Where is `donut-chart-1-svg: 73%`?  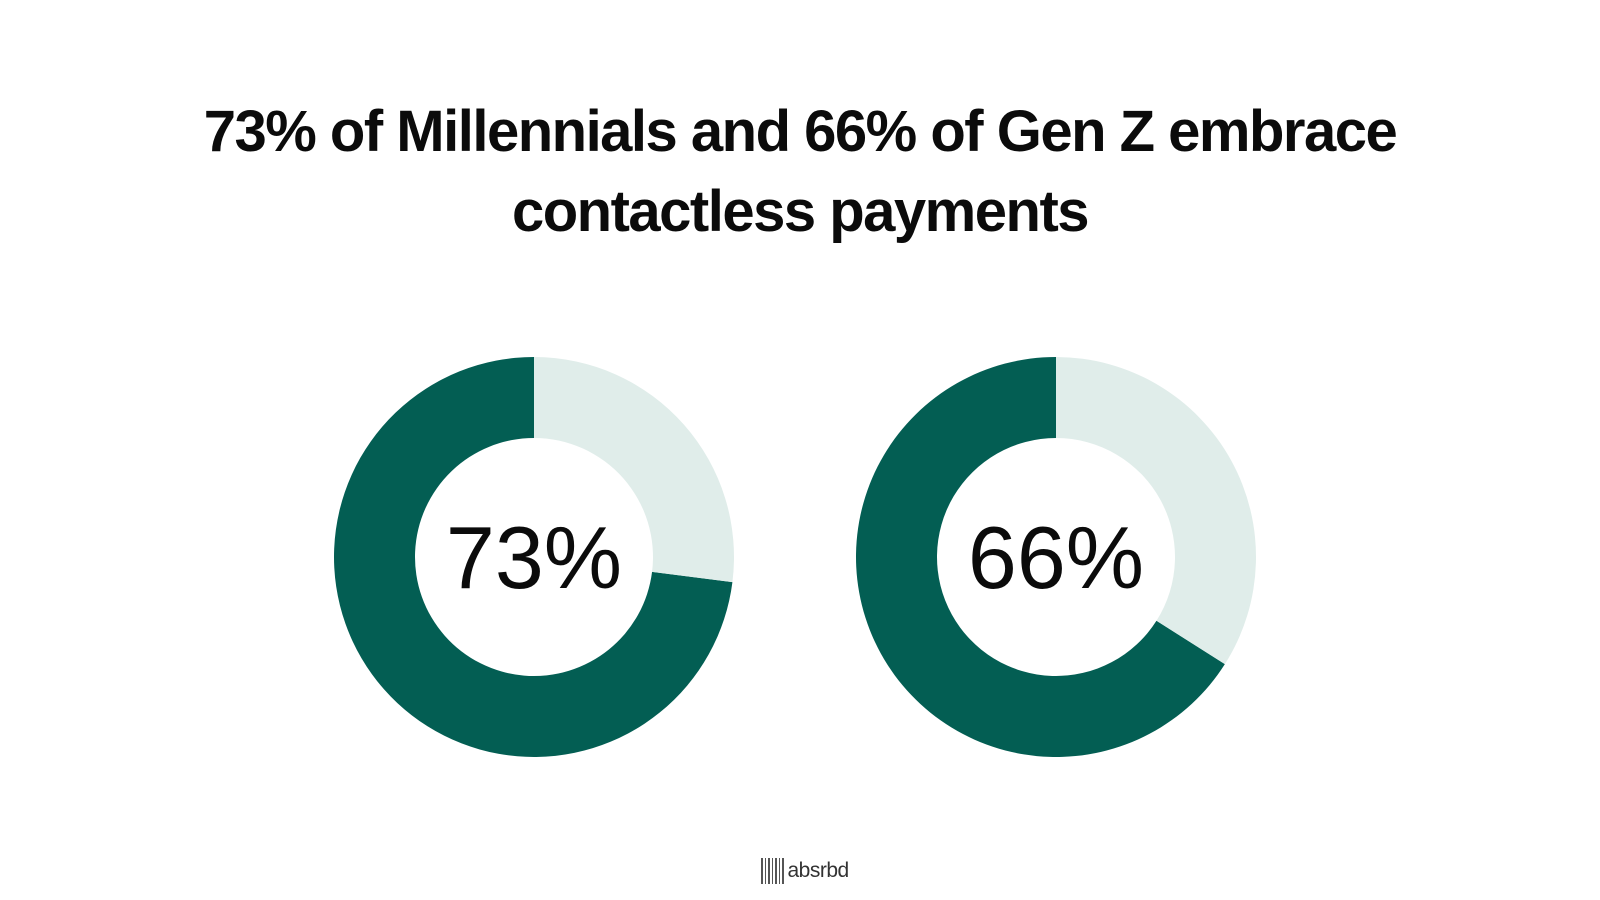 donut-chart-1-svg: 73% is located at coordinates (534, 557).